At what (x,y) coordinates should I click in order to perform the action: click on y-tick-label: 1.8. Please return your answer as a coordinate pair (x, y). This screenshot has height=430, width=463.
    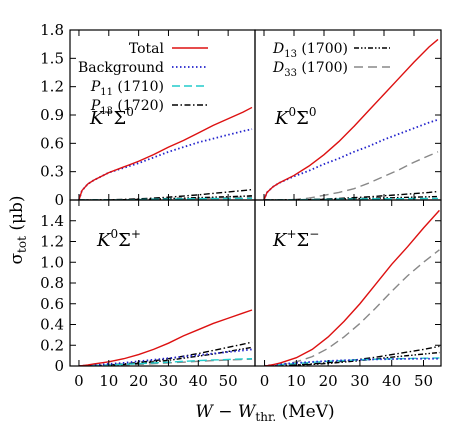
    Looking at the image, I should click on (52, 30).